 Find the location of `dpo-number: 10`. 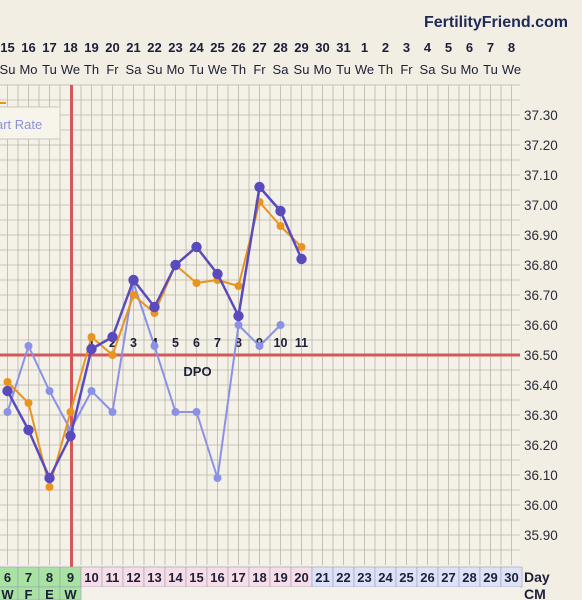

dpo-number: 10 is located at coordinates (281, 343).